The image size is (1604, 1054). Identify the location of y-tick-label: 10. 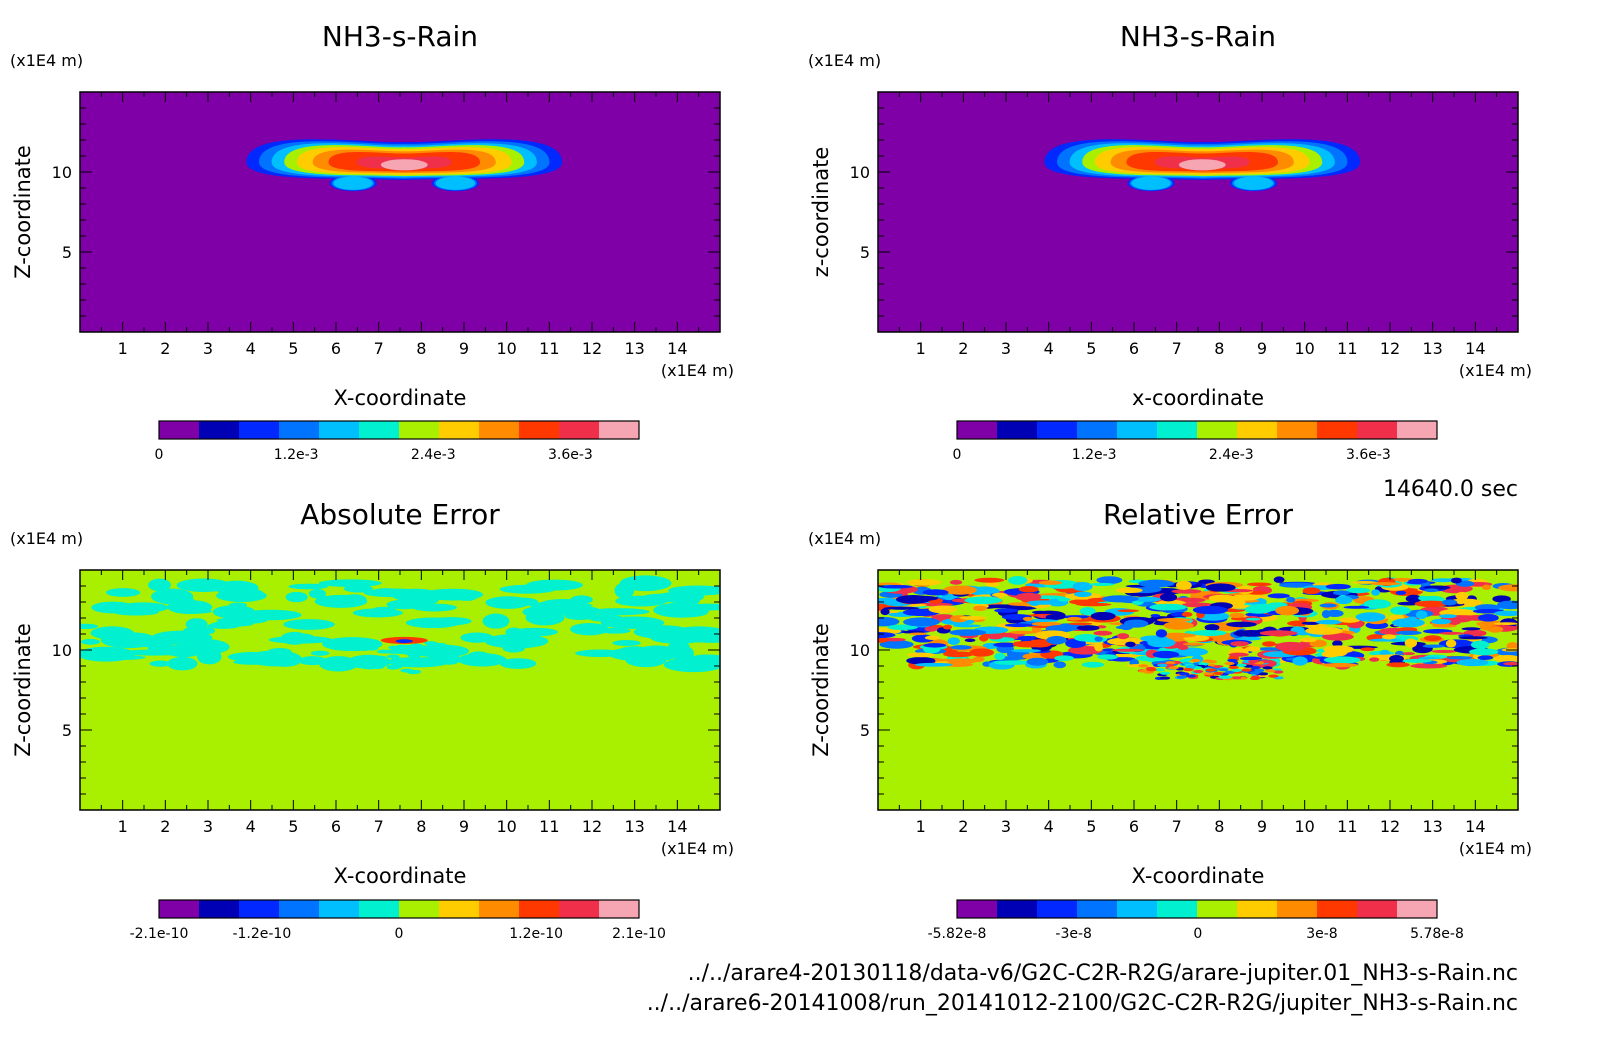
(860, 650).